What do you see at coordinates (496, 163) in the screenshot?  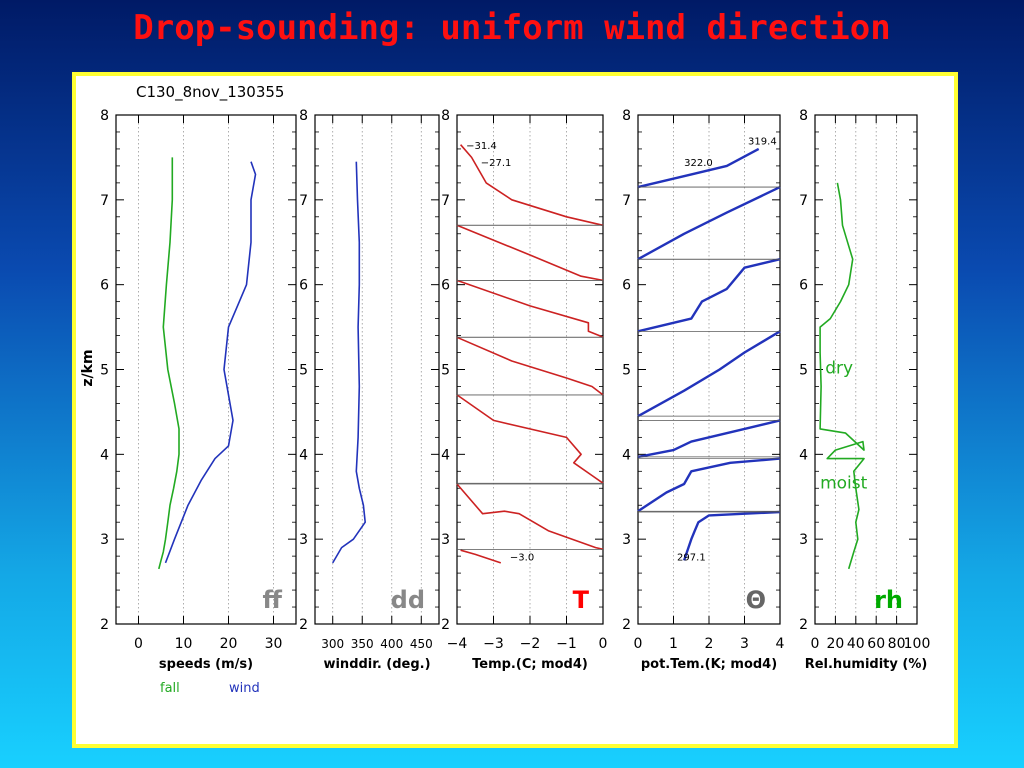 I see `annotation: −27.1` at bounding box center [496, 163].